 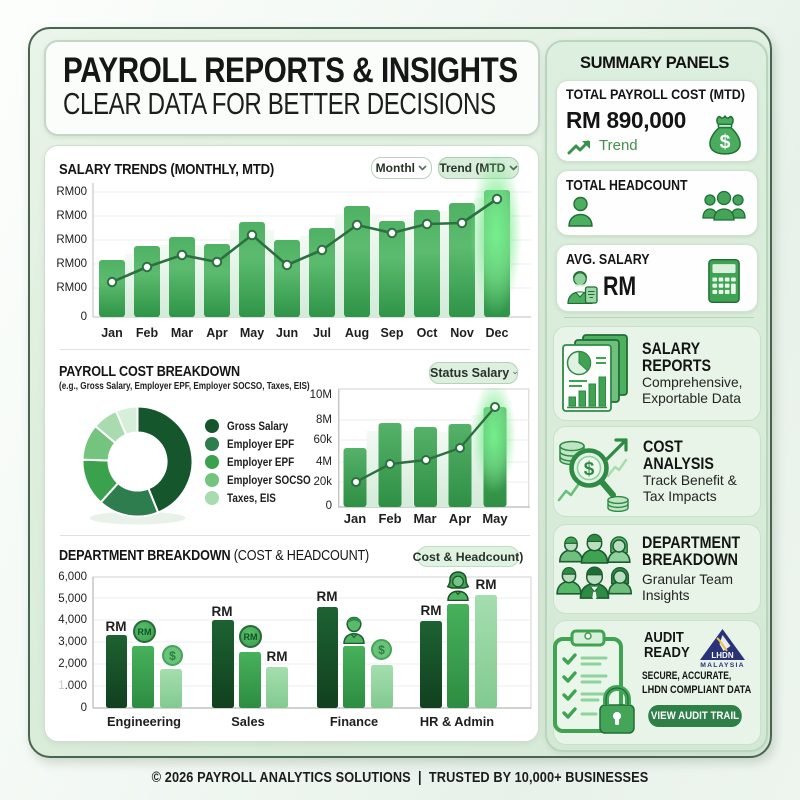 What do you see at coordinates (722, 655) in the screenshot?
I see `svg-text: LHDN` at bounding box center [722, 655].